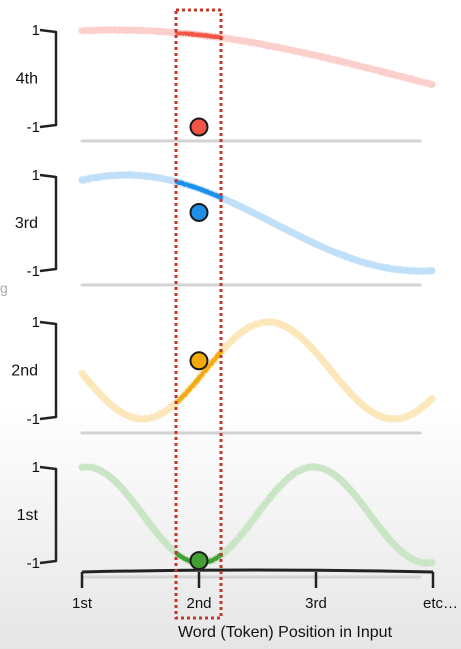  Describe the element at coordinates (4, 288) in the screenshot. I see `left-edge-fragment: g` at that location.